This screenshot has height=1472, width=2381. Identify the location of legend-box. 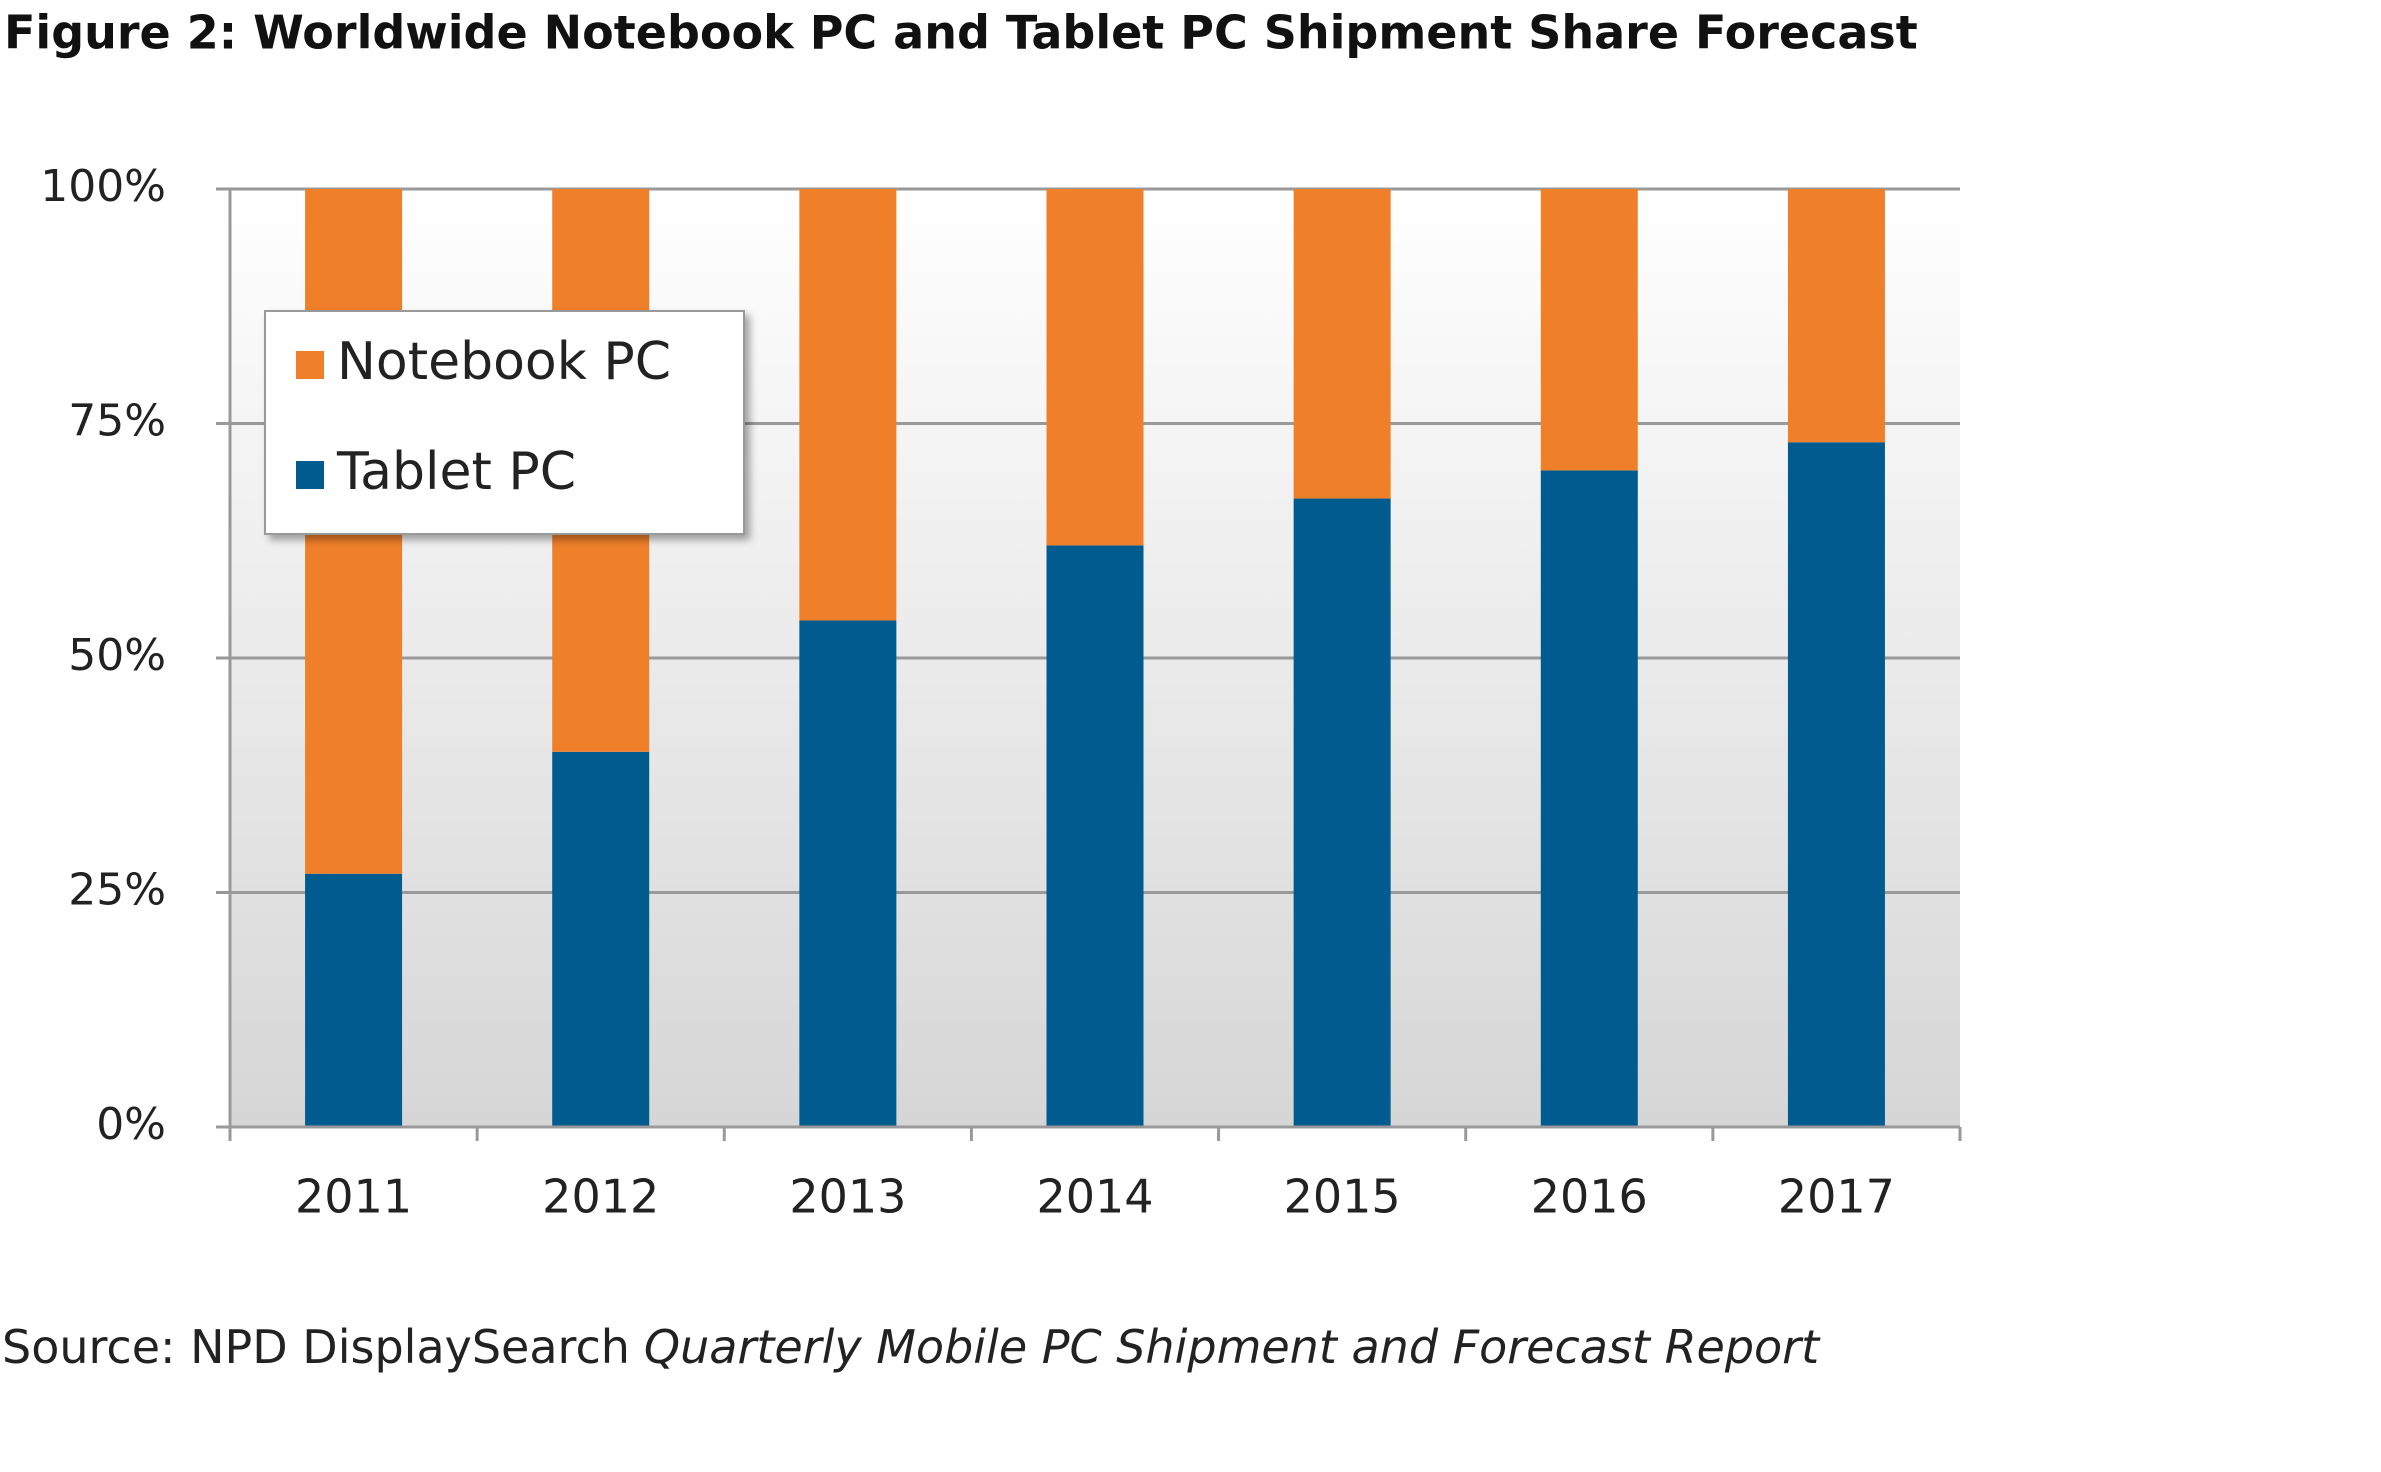
(504, 422).